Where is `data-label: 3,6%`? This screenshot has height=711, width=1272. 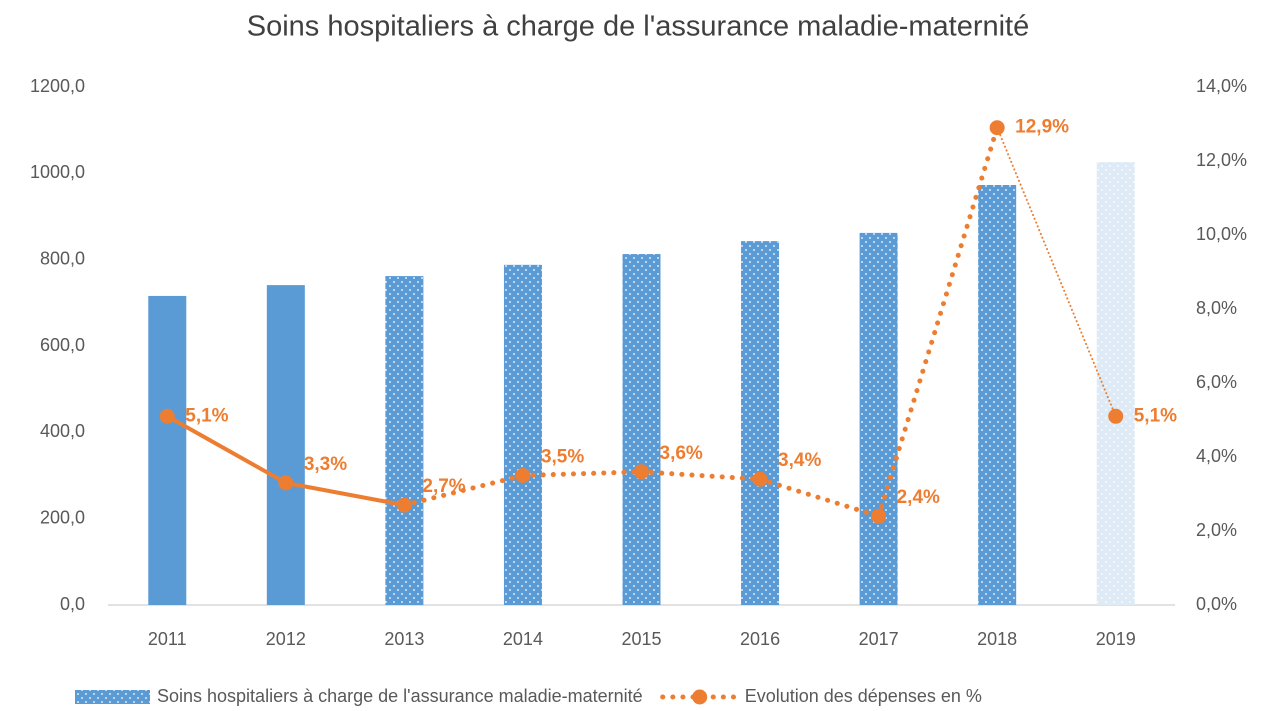
data-label: 3,6% is located at coordinates (681, 453).